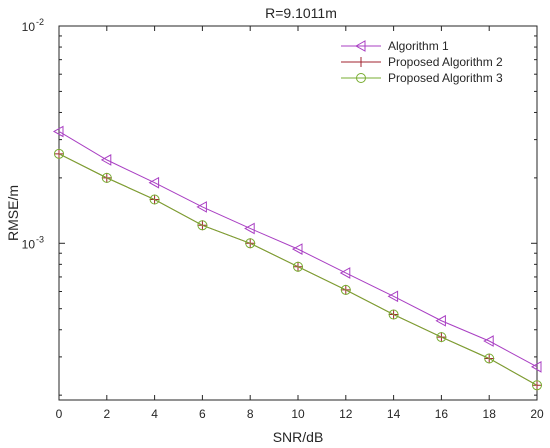 The image size is (550, 448). What do you see at coordinates (250, 414) in the screenshot?
I see `x-tick-label: 8` at bounding box center [250, 414].